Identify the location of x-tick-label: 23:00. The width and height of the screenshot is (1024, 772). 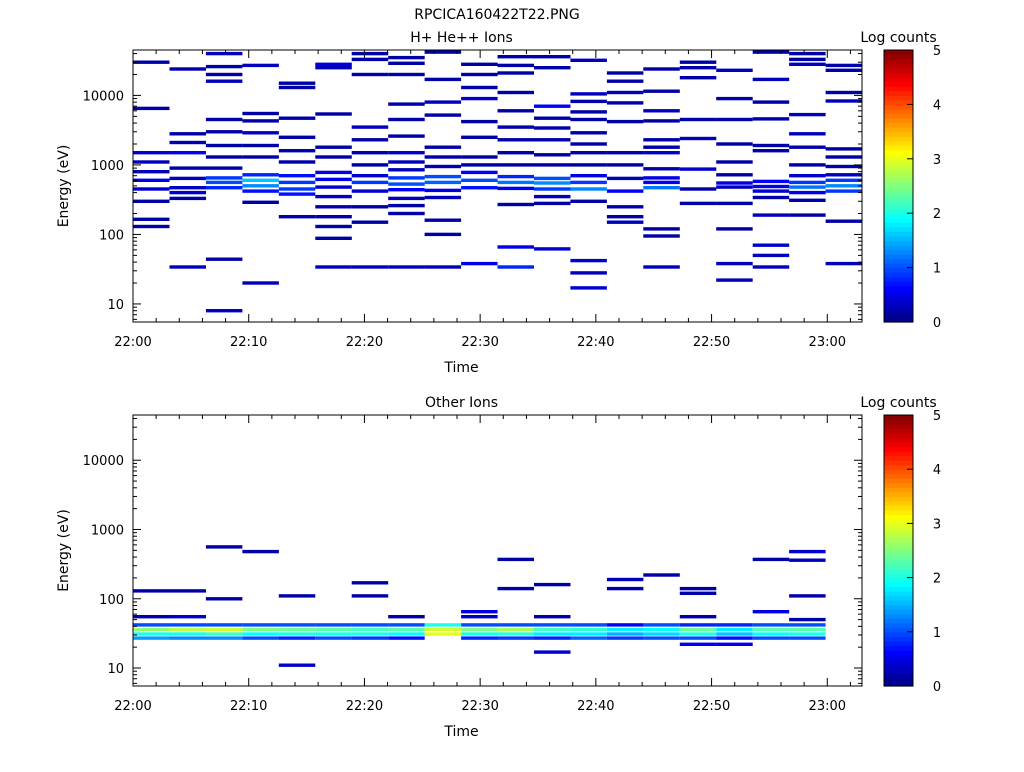
(827, 342).